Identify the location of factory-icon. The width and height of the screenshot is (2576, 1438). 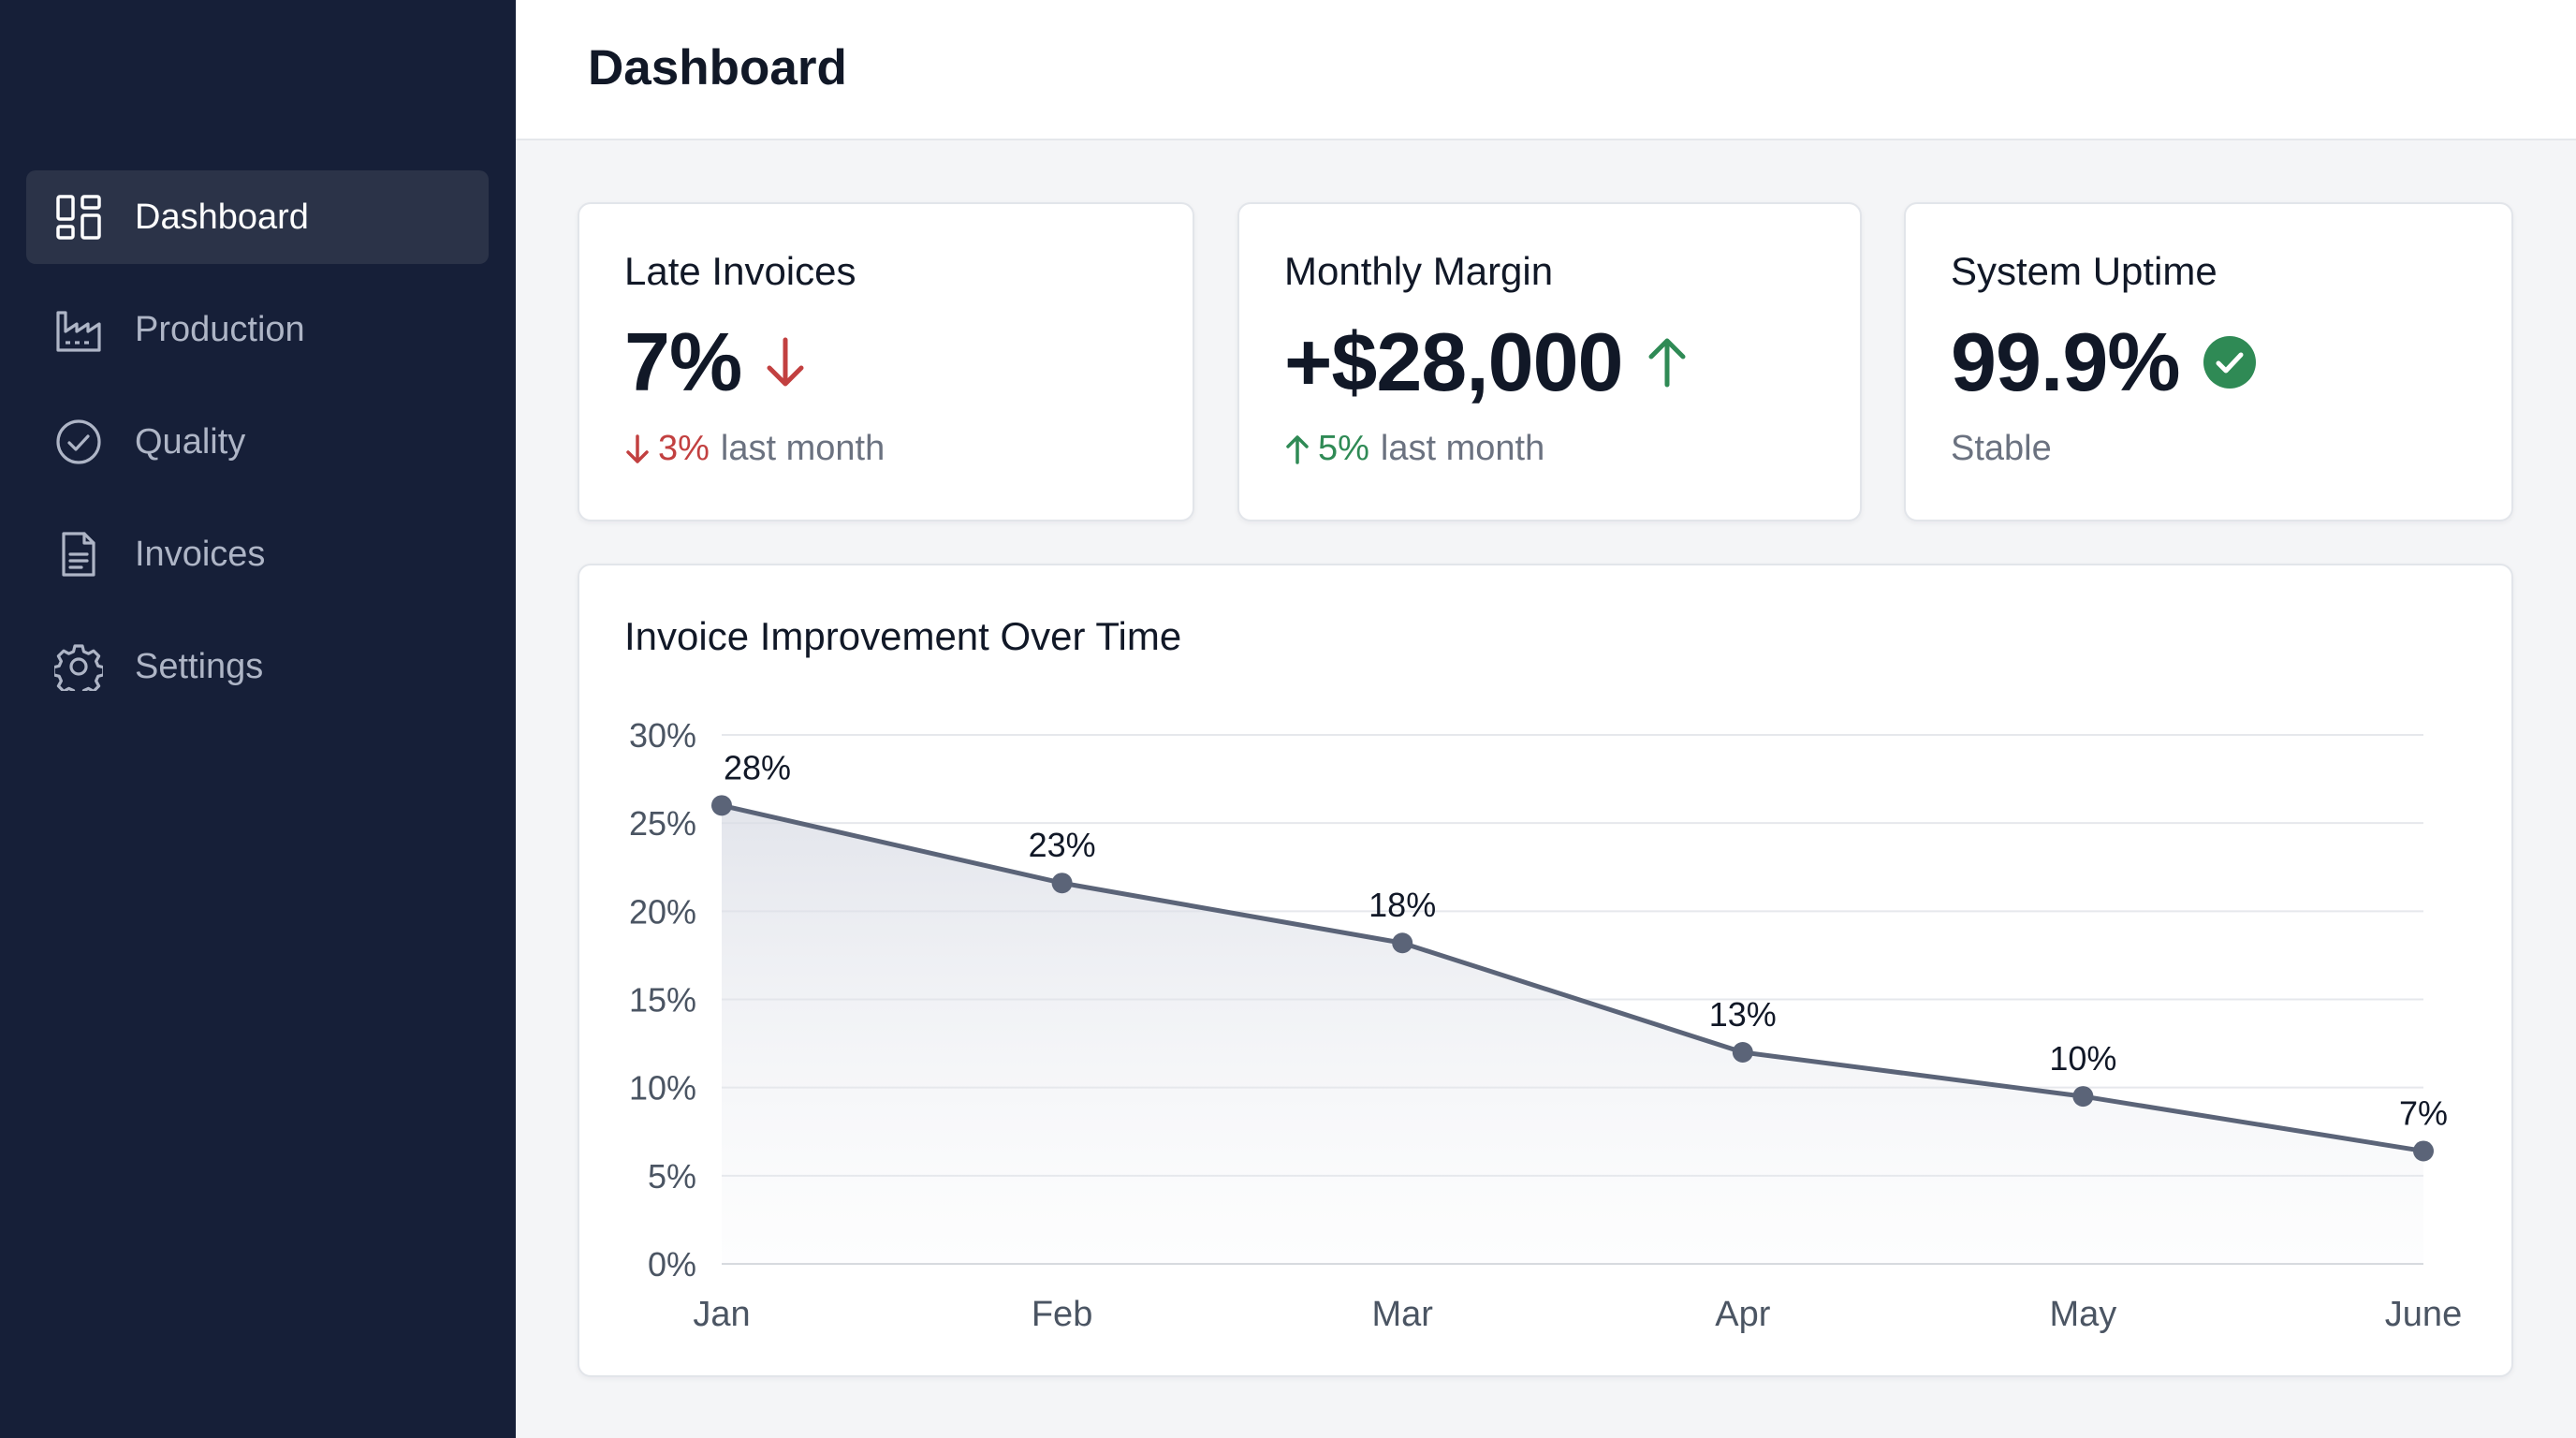
(78, 329).